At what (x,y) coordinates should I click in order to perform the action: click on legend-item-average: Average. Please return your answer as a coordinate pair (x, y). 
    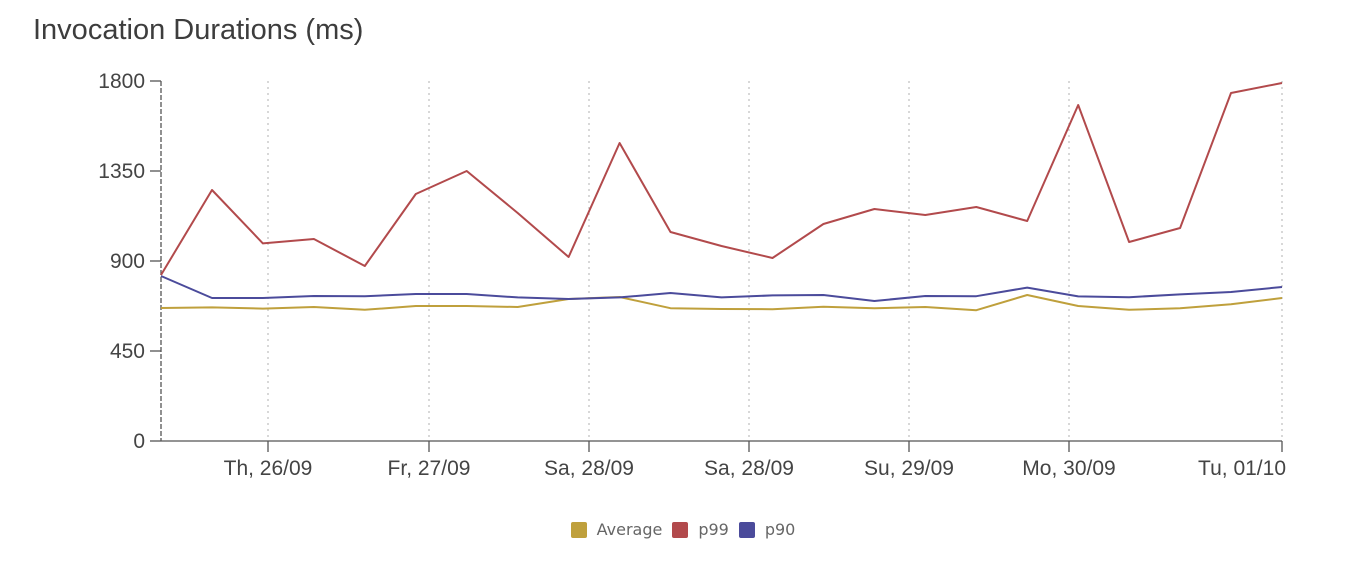
    Looking at the image, I should click on (616, 529).